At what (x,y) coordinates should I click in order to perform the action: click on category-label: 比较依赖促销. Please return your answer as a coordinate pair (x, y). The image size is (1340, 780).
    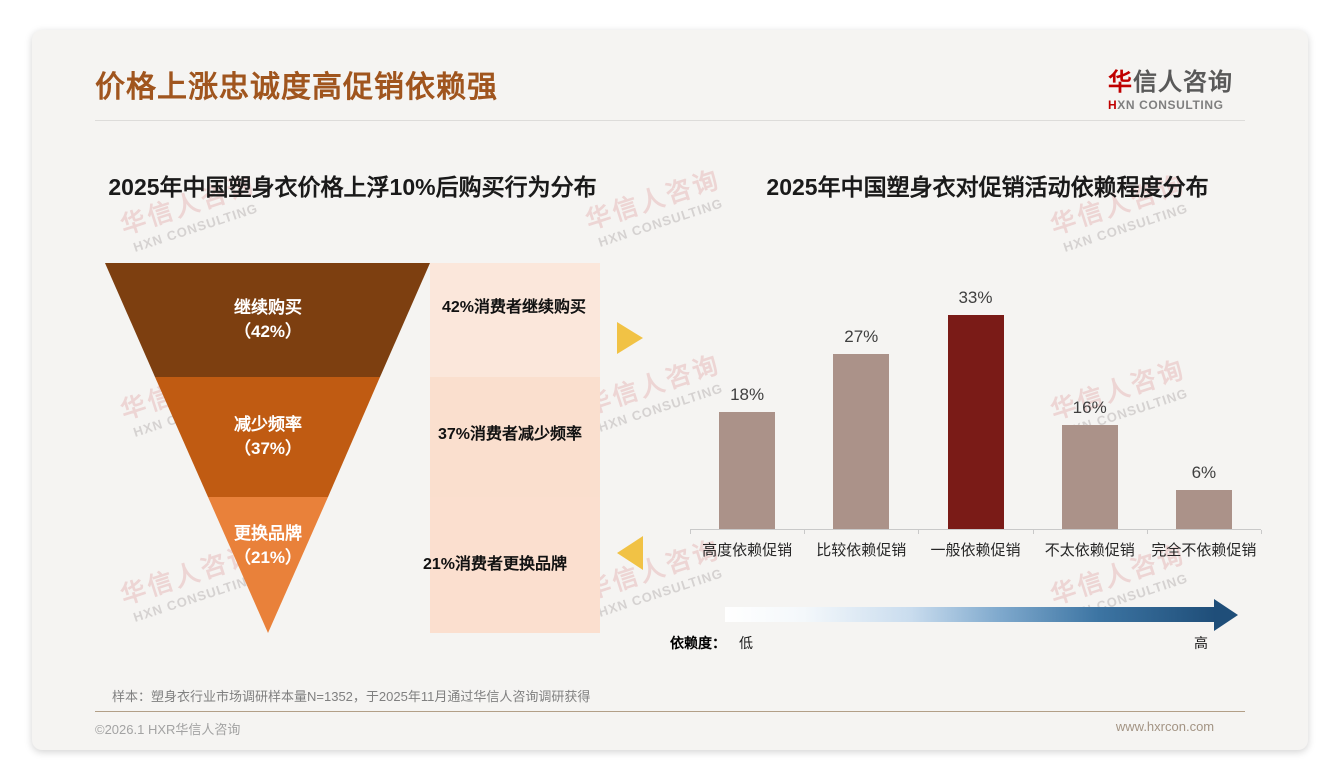
    Looking at the image, I should click on (861, 550).